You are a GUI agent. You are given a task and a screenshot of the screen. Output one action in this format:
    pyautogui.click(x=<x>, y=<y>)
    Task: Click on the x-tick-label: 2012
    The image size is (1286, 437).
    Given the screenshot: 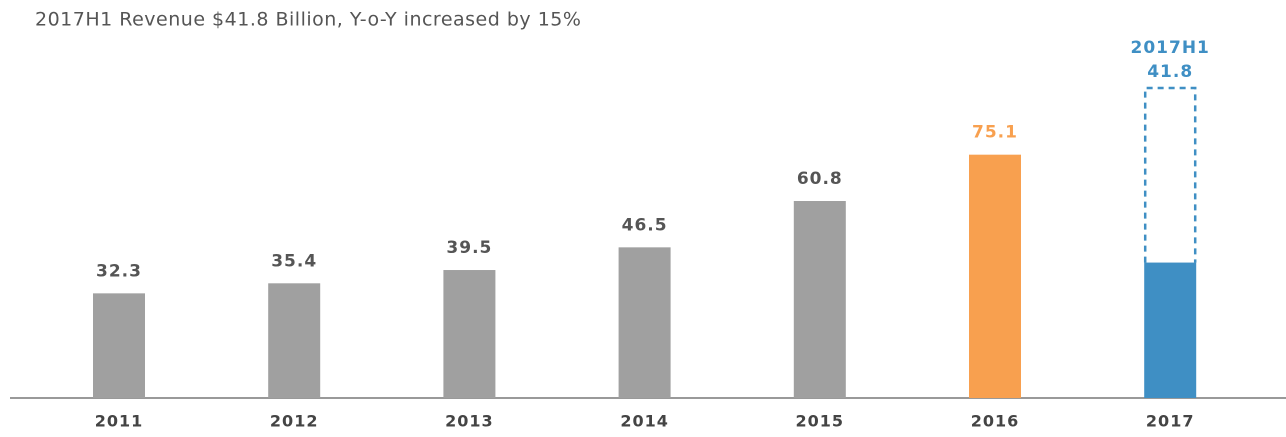 What is the action you would take?
    pyautogui.click(x=294, y=421)
    